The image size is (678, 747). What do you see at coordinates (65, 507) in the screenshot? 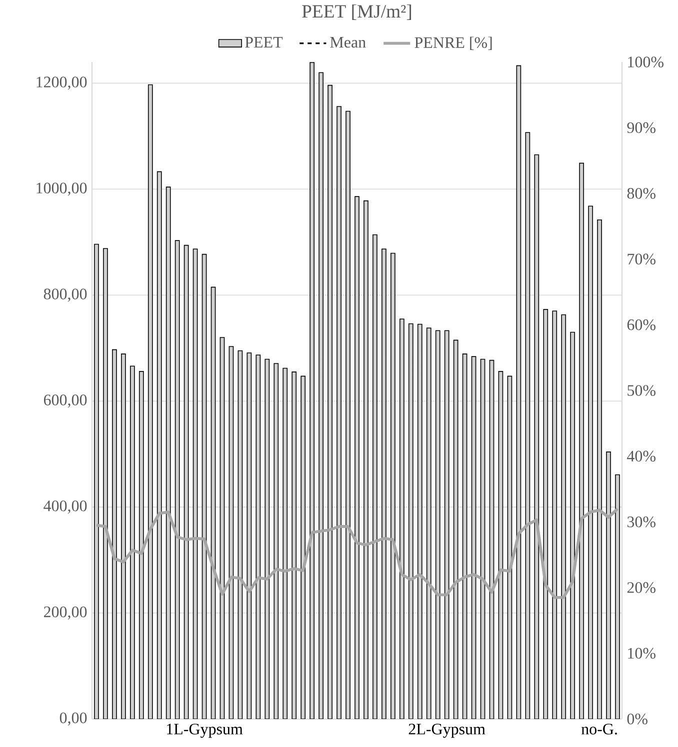
I see `y-tick-label: 400,00` at bounding box center [65, 507].